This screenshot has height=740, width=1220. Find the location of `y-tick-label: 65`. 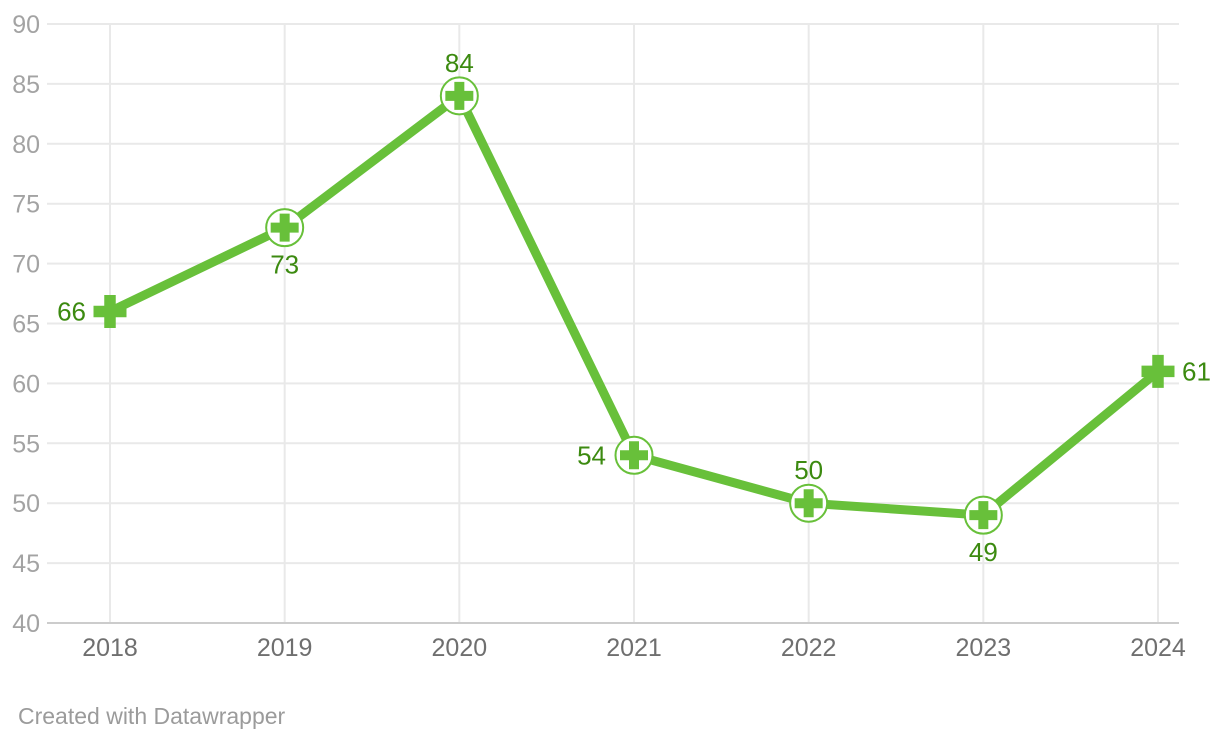

y-tick-label: 65 is located at coordinates (26, 325).